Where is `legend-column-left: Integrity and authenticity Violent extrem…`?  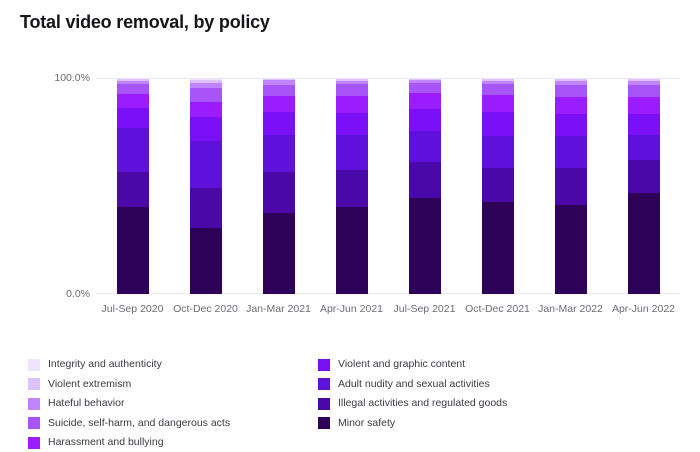
legend-column-left: Integrity and authenticity Violent extrem… is located at coordinates (173, 403).